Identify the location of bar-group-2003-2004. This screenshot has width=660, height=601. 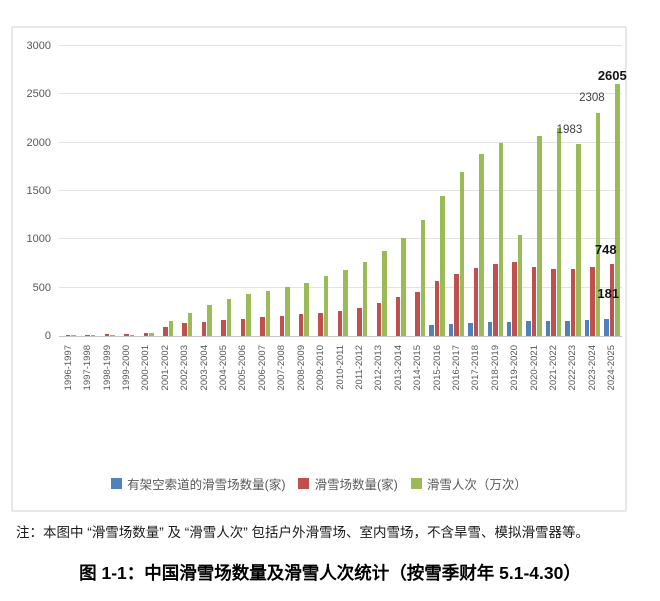
(204, 191).